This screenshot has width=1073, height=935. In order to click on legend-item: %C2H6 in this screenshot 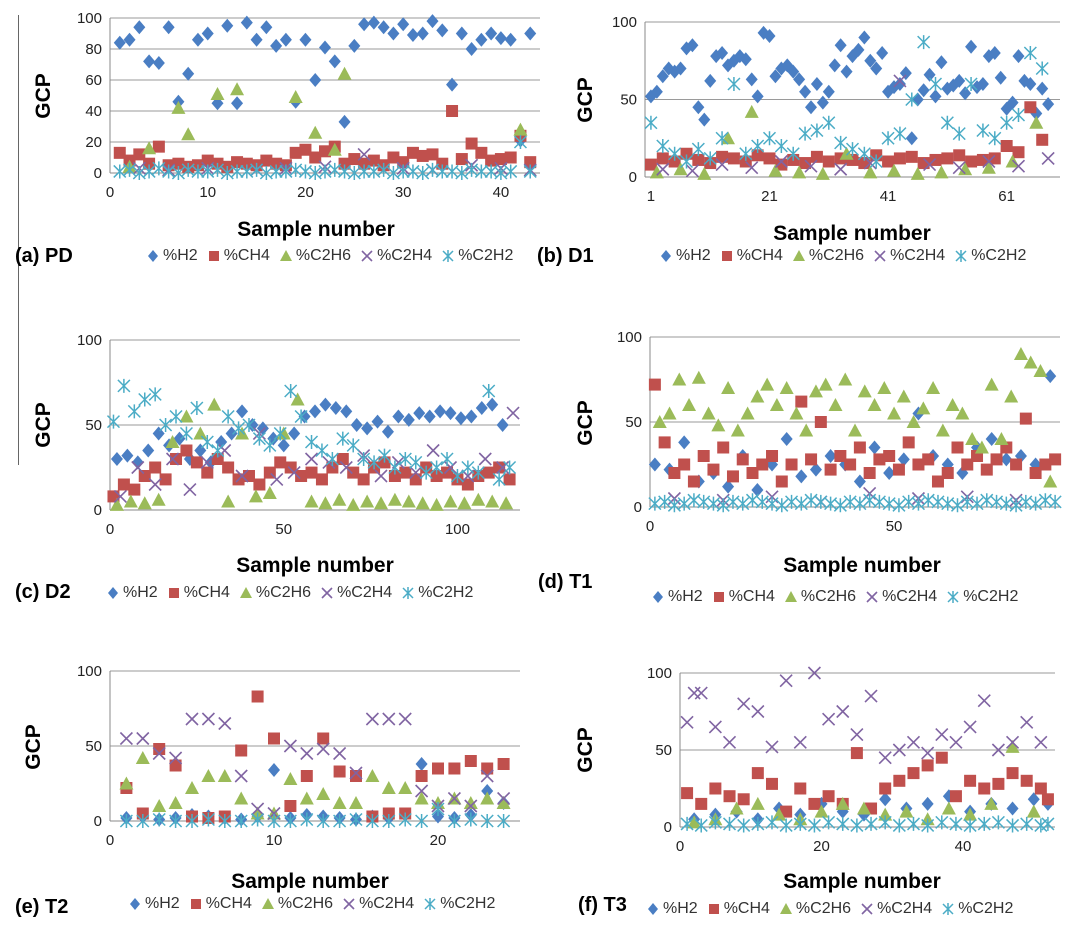, I will do `click(827, 256)`.